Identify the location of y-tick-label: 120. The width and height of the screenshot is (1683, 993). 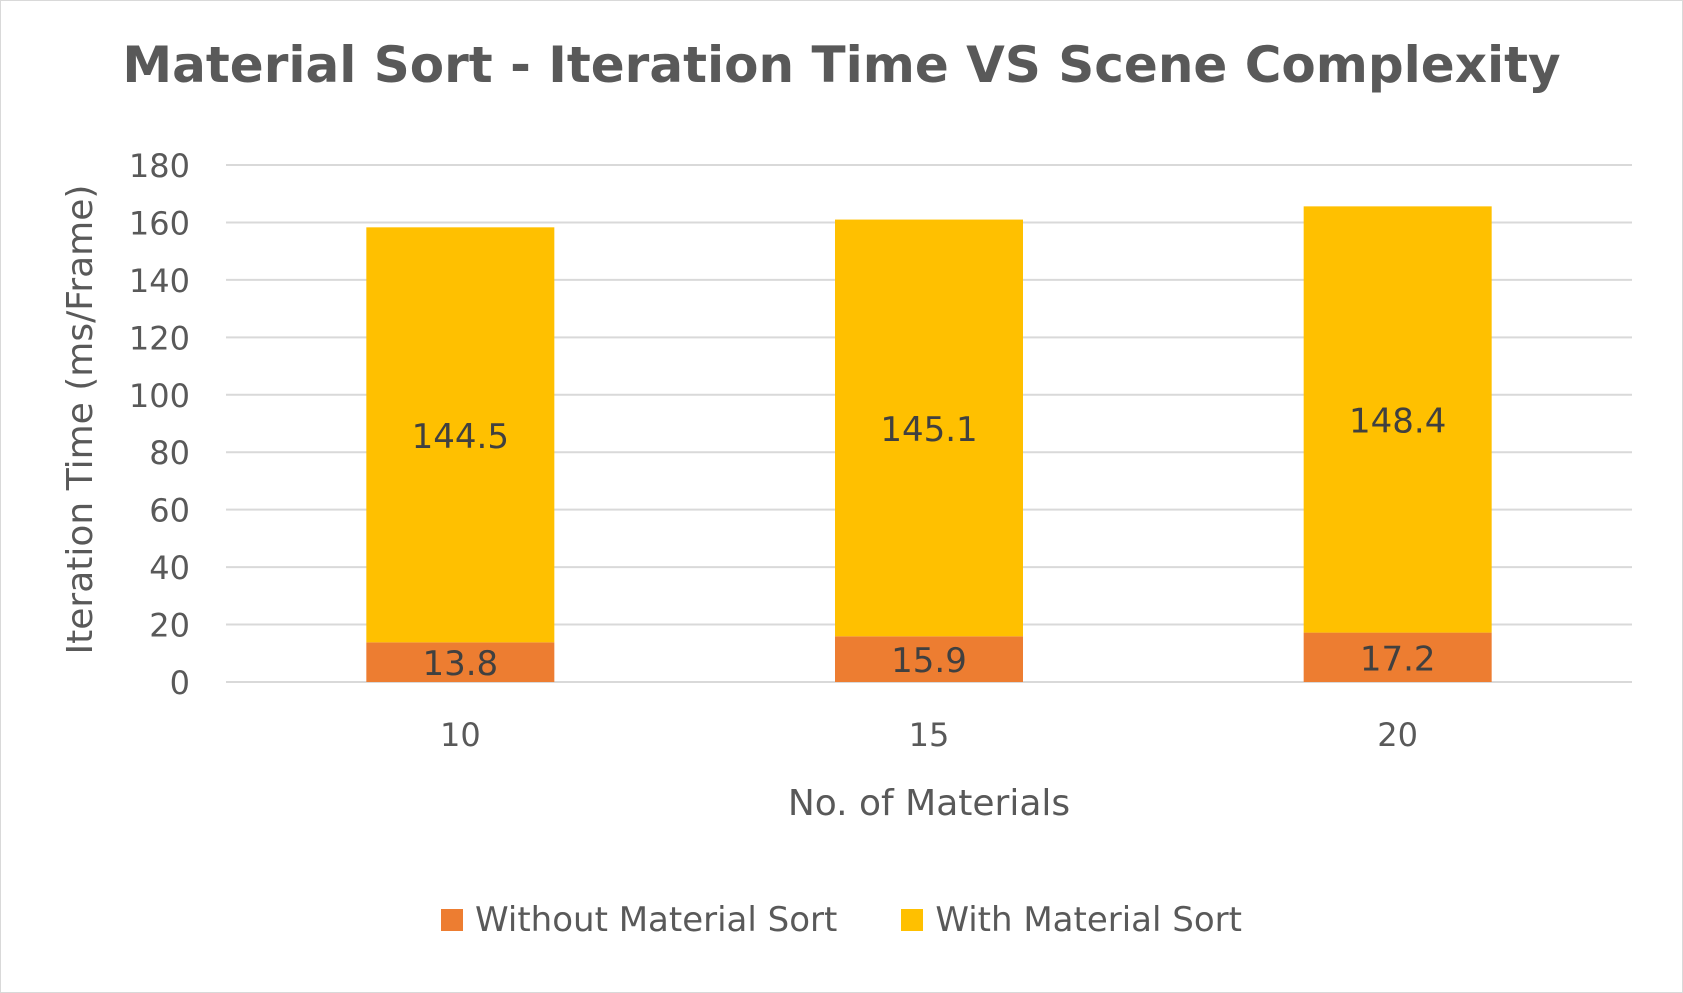
(159, 338).